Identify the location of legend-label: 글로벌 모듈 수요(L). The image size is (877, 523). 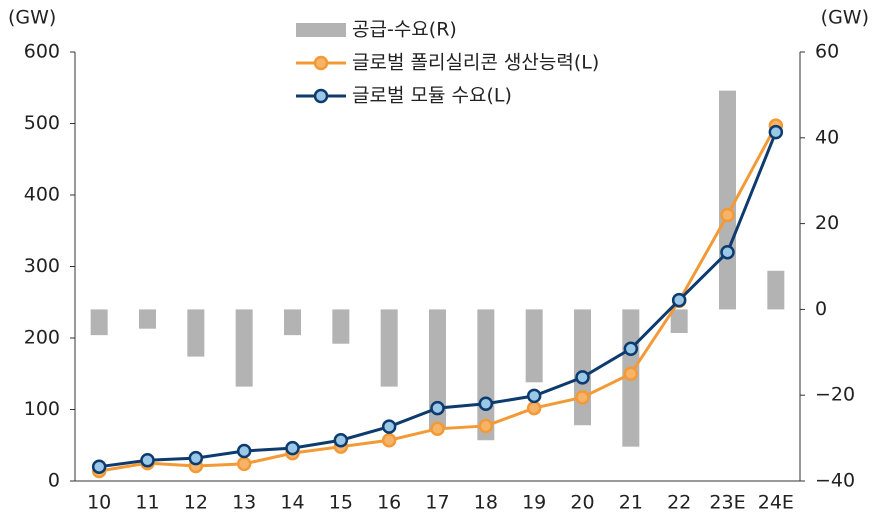
(432, 96).